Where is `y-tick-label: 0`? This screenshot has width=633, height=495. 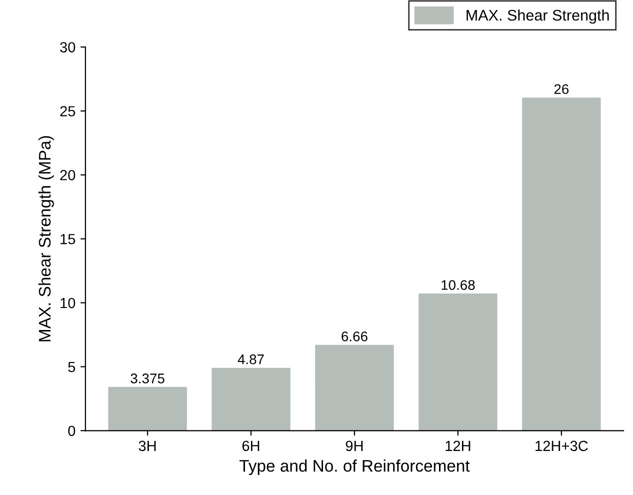
y-tick-label: 0 is located at coordinates (72, 431).